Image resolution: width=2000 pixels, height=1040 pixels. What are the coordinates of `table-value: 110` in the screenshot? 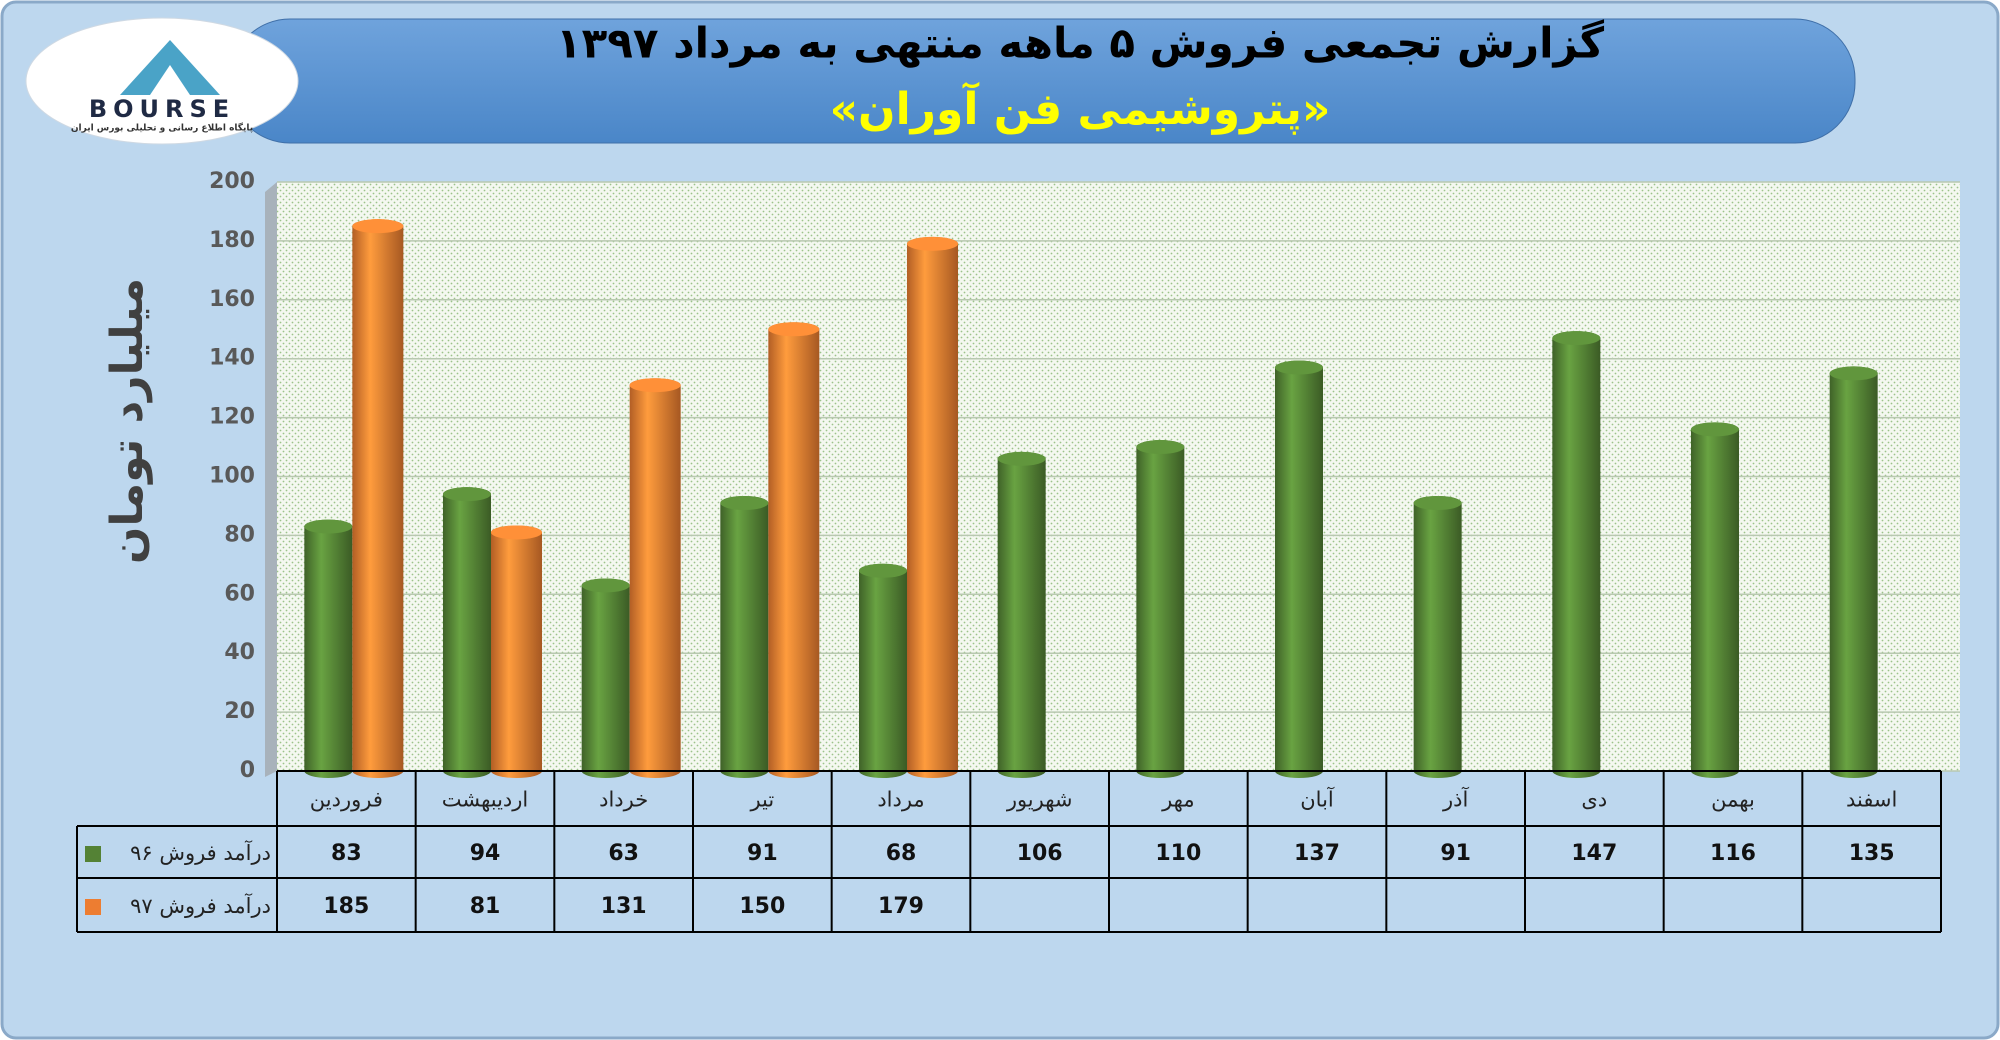 It's located at (1178, 853).